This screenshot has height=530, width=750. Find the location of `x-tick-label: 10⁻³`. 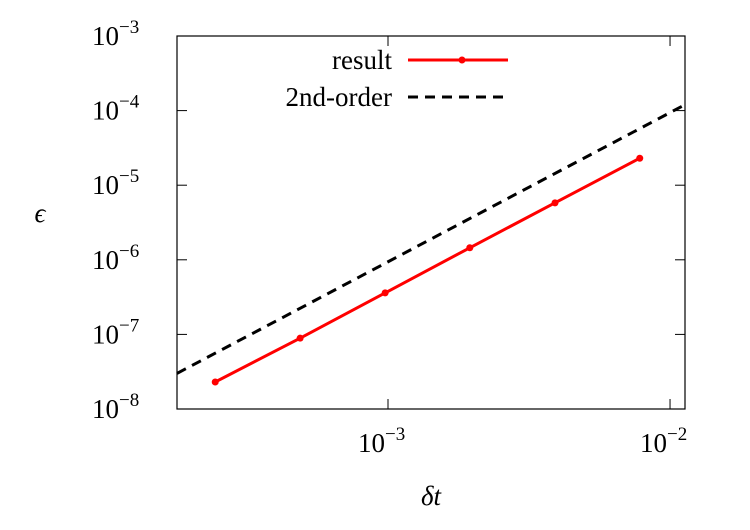

x-tick-label: 10⁻³ is located at coordinates (381, 441).